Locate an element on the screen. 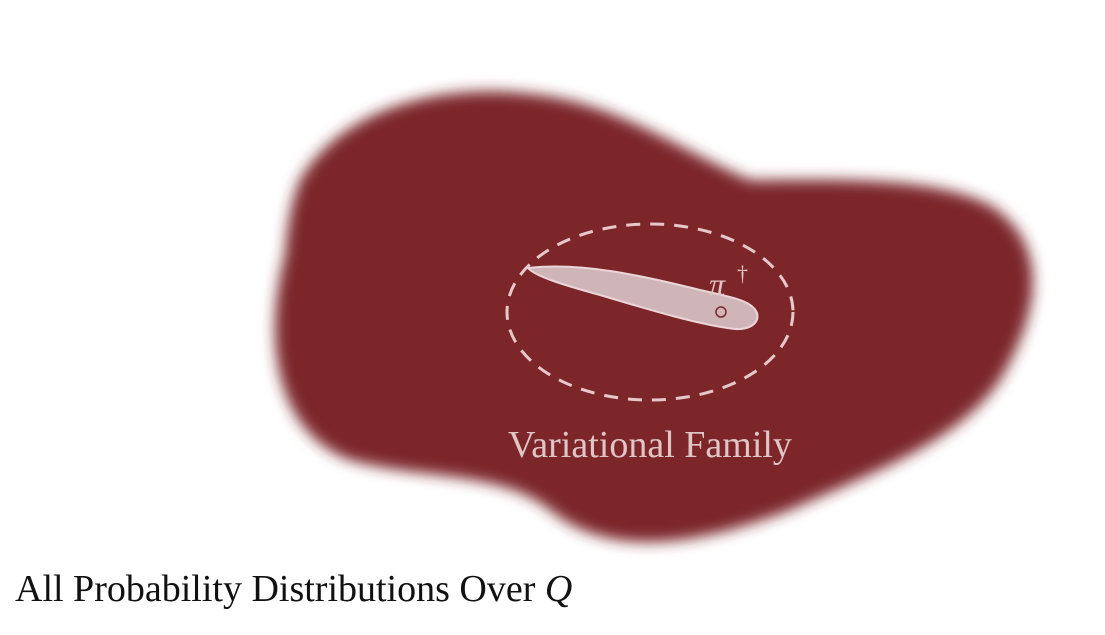 The image size is (1105, 635). optimization-path is located at coordinates (642, 298).